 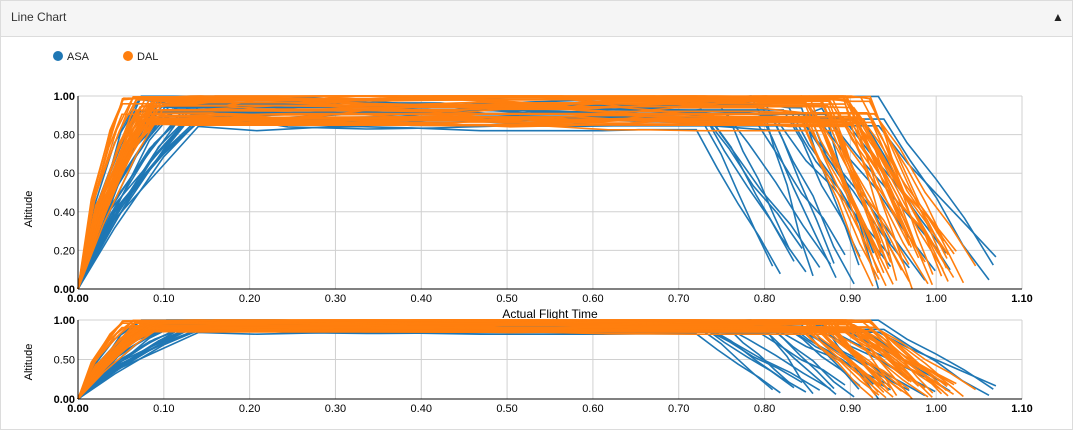 What do you see at coordinates (64, 251) in the screenshot?
I see `y-tick-label: 0.20` at bounding box center [64, 251].